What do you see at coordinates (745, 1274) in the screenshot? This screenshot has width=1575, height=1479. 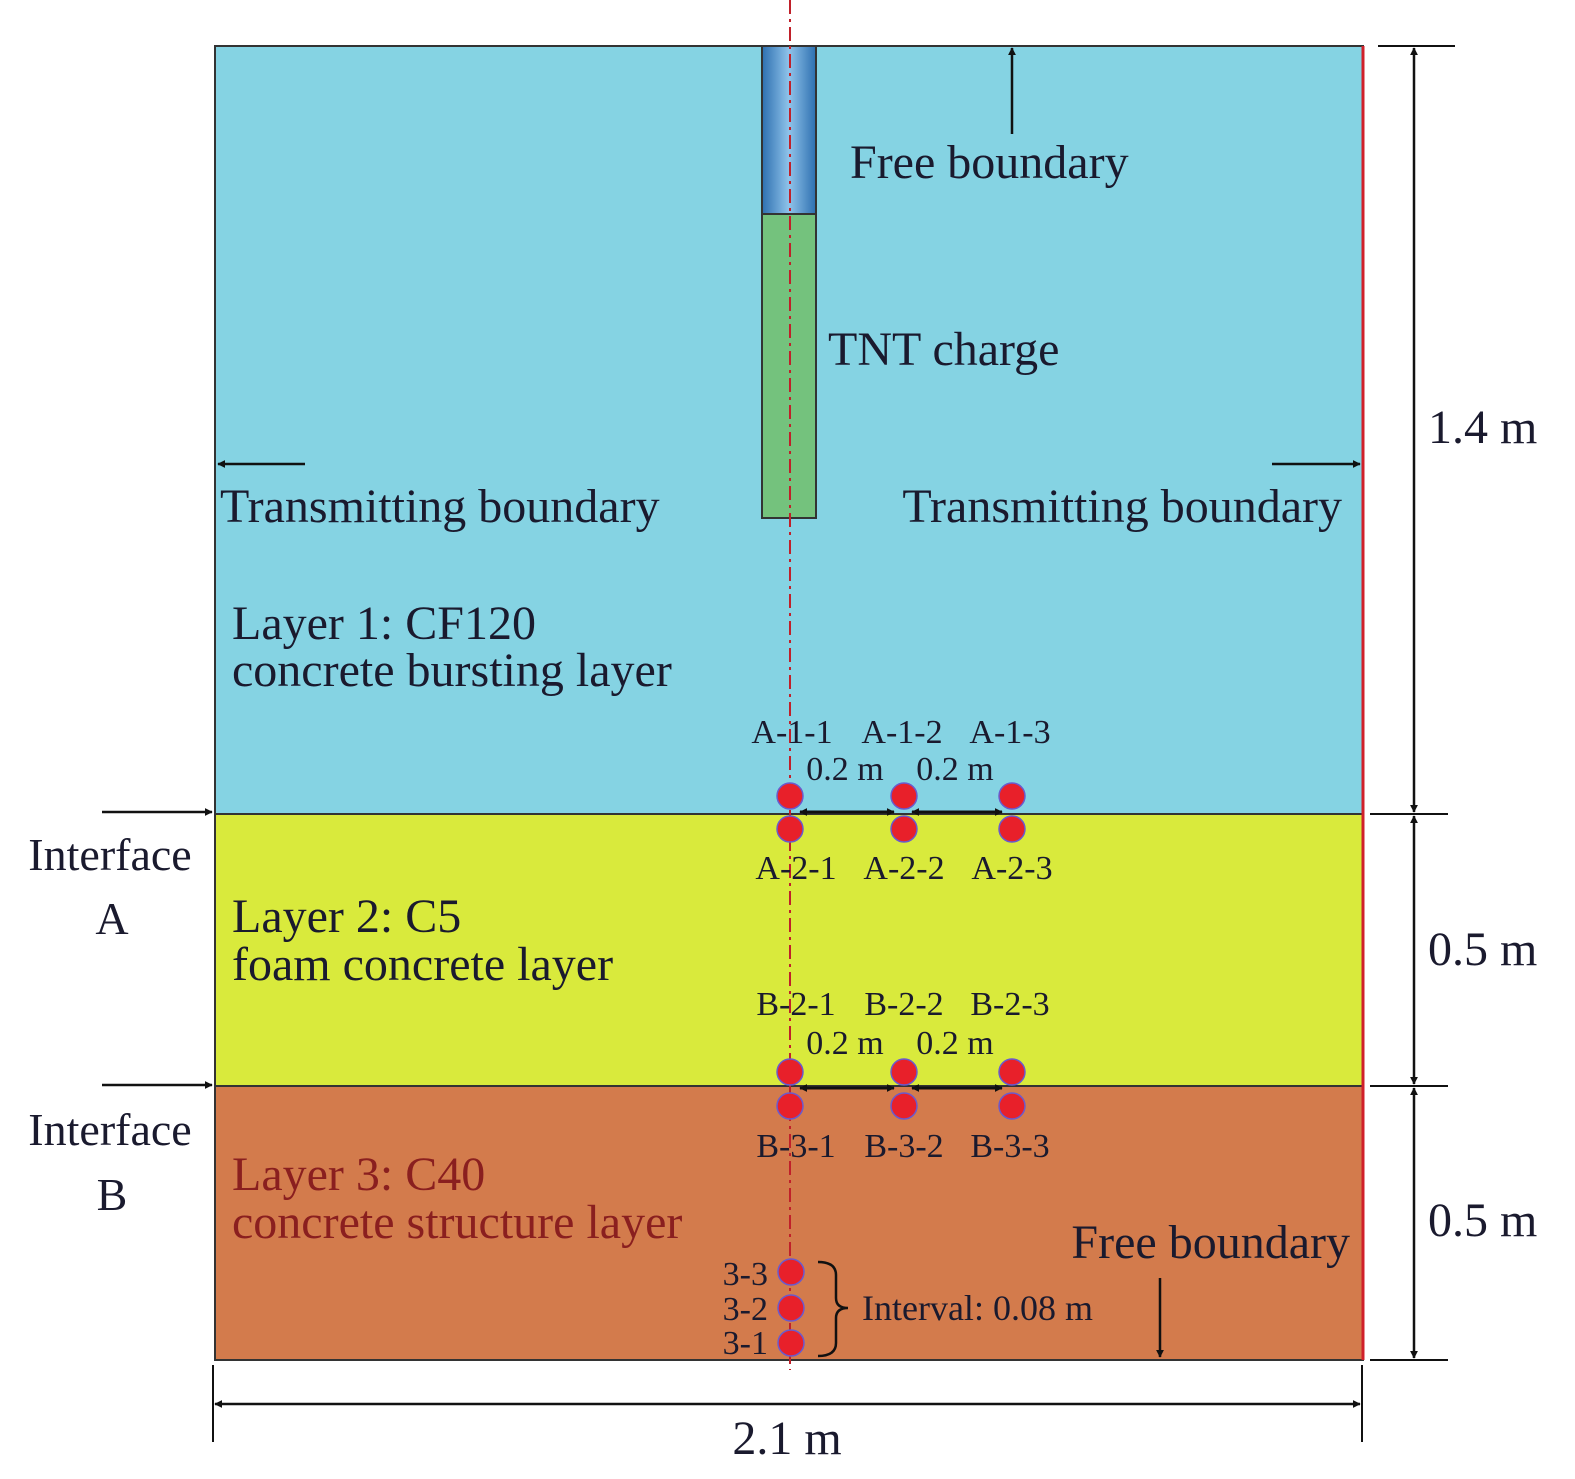 I see `gauge-label-3-3: 3-3` at bounding box center [745, 1274].